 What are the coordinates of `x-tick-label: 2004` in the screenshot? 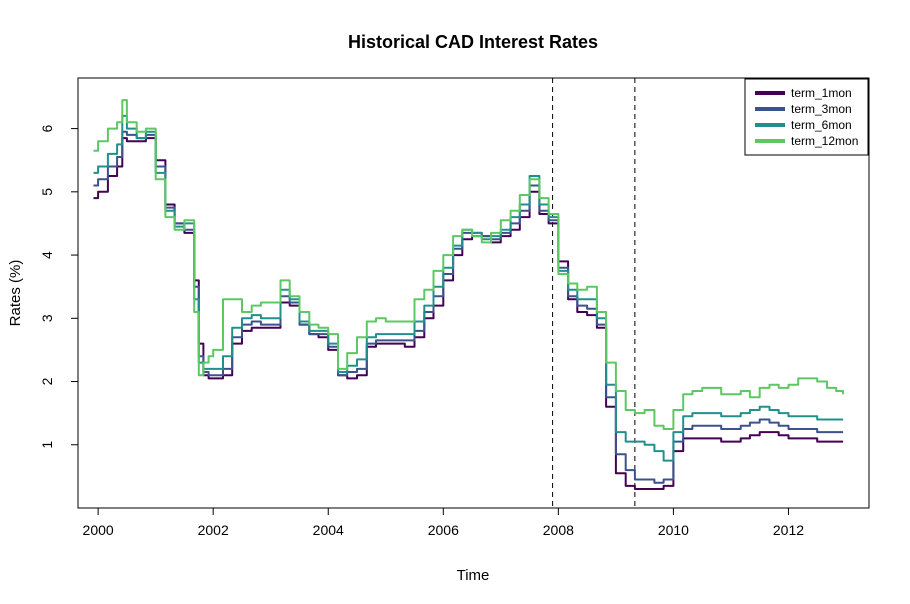 It's located at (328, 530).